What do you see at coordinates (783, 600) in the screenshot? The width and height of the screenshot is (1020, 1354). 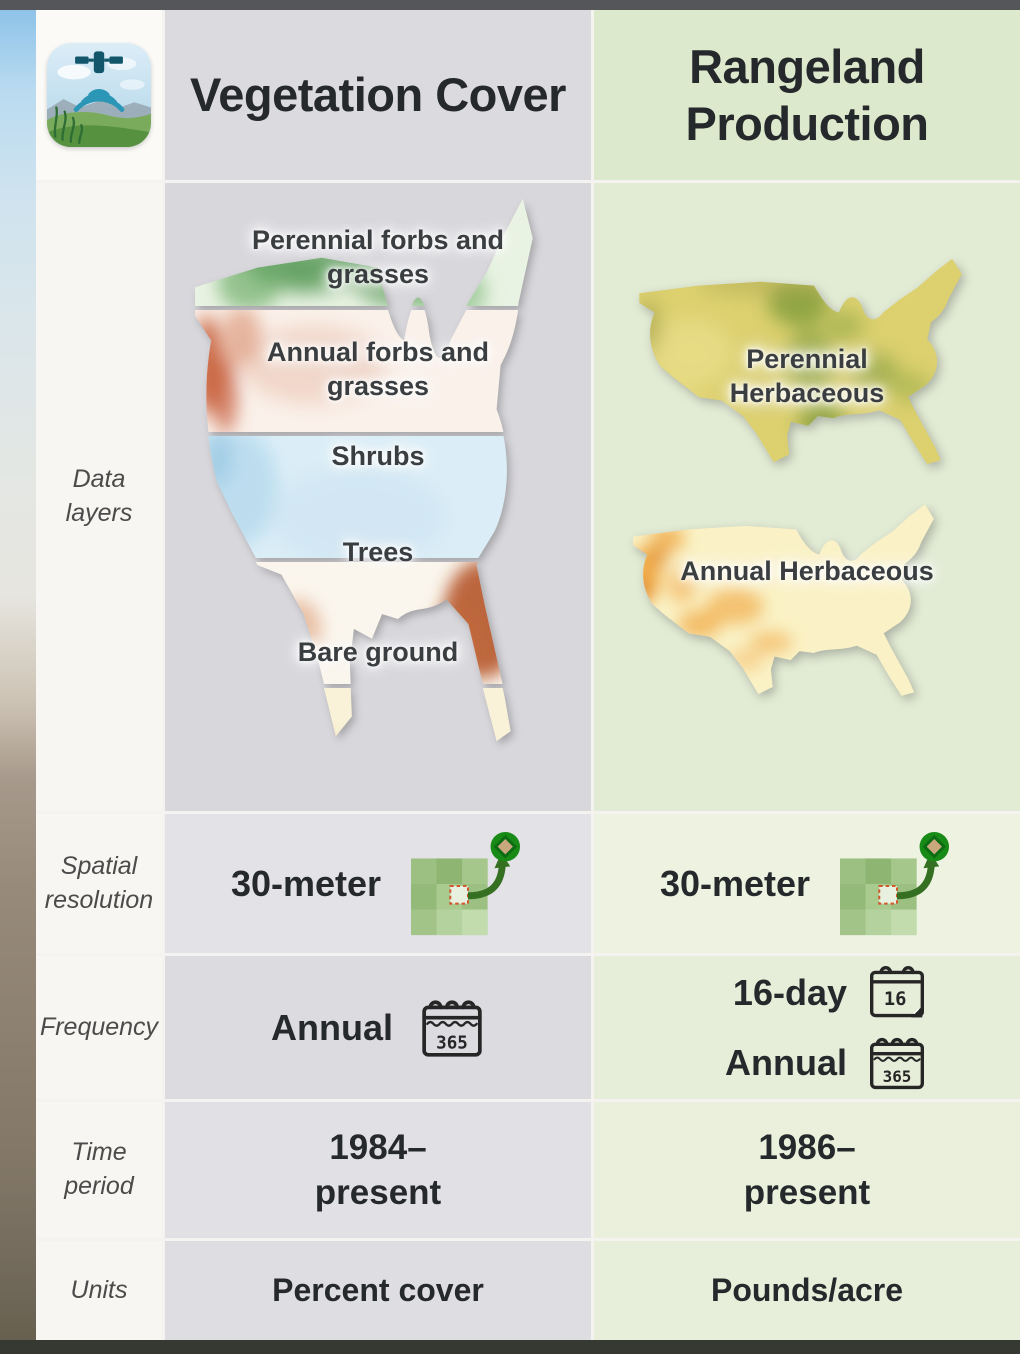 I see `us-map-annual-herbaceous` at bounding box center [783, 600].